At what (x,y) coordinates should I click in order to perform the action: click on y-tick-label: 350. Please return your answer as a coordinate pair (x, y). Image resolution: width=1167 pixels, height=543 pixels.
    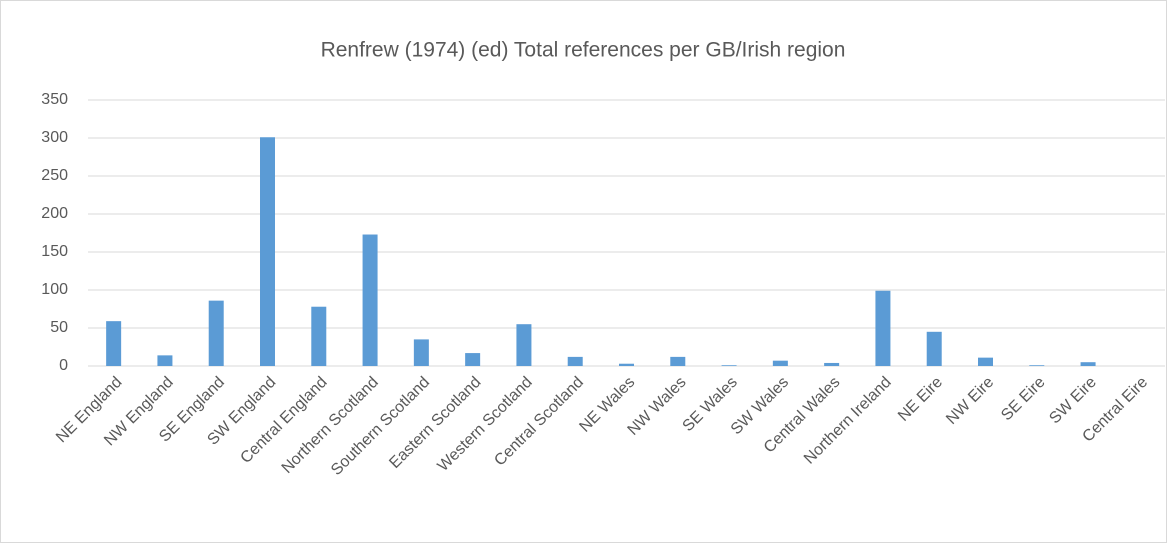
    Looking at the image, I should click on (54, 99).